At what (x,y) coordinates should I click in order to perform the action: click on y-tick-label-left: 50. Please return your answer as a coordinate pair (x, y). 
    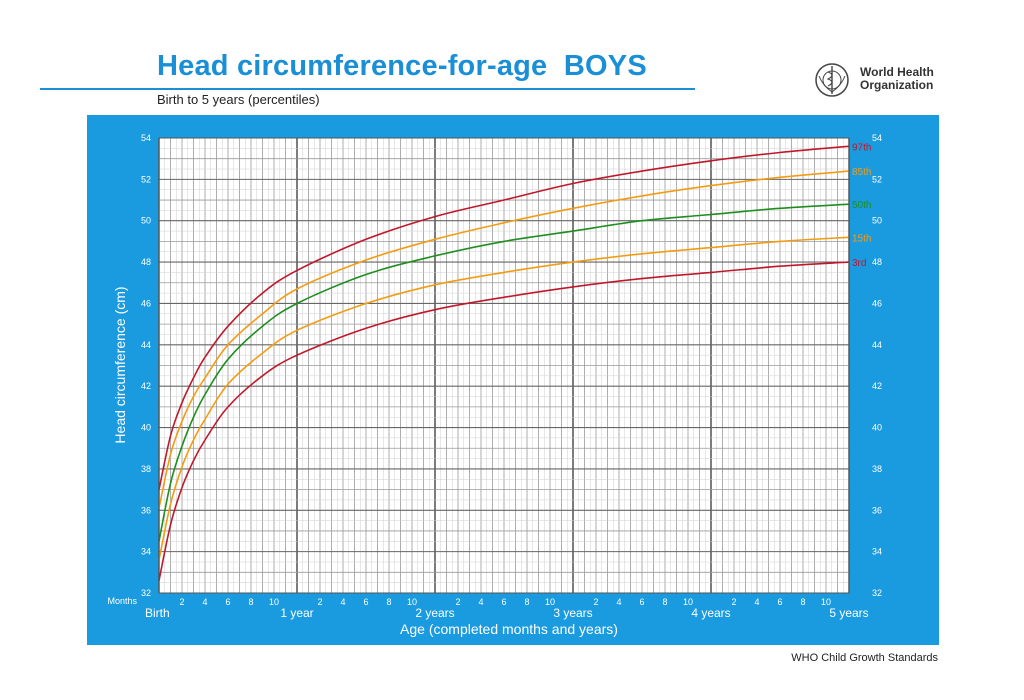
    Looking at the image, I should click on (146, 221).